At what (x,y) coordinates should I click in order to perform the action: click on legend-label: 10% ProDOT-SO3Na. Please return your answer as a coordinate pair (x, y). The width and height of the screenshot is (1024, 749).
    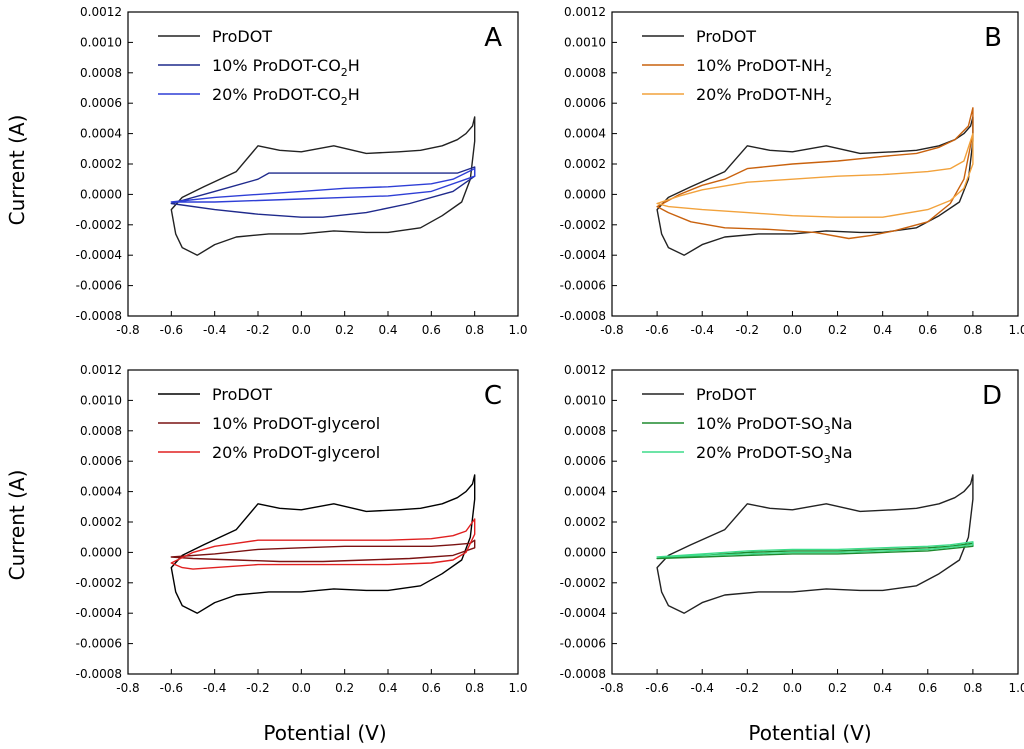
    Looking at the image, I should click on (774, 425).